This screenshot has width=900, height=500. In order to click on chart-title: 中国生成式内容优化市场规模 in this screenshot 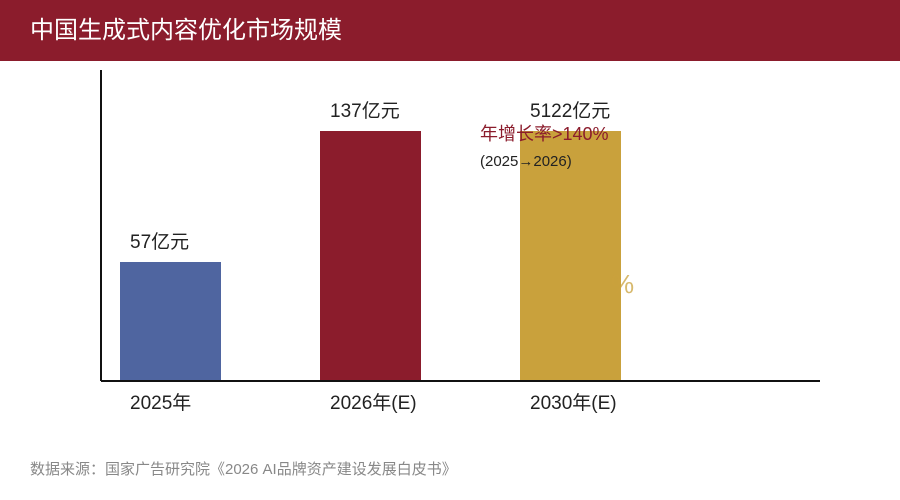, I will do `click(186, 30)`.